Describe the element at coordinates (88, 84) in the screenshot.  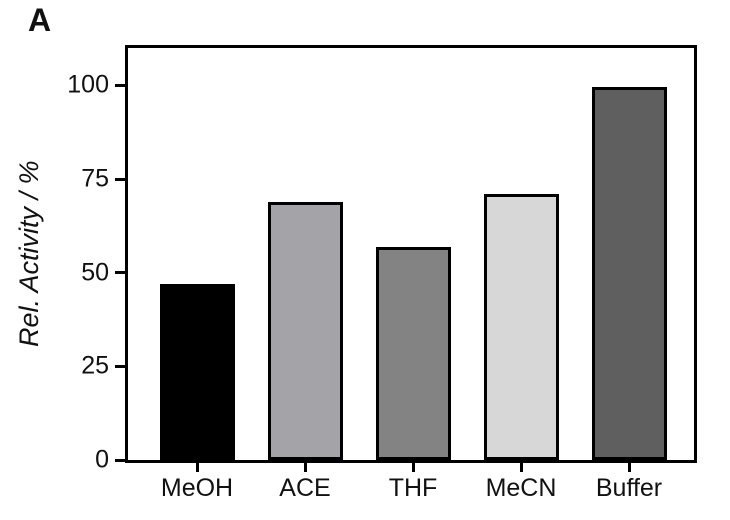
I see `y-tick-label: 100` at that location.